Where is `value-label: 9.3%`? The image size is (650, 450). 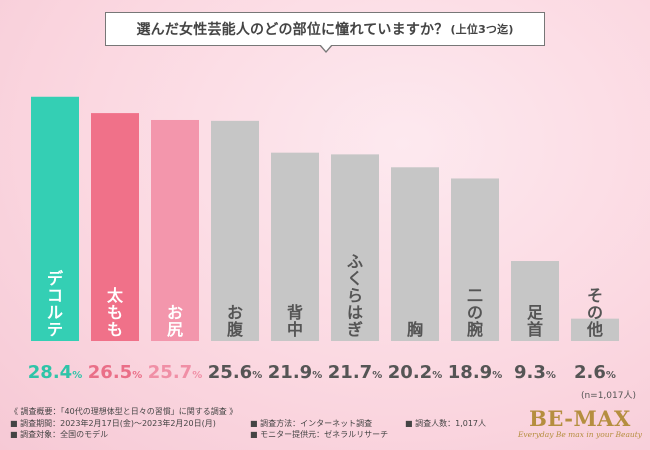
value-label: 9.3% is located at coordinates (535, 372).